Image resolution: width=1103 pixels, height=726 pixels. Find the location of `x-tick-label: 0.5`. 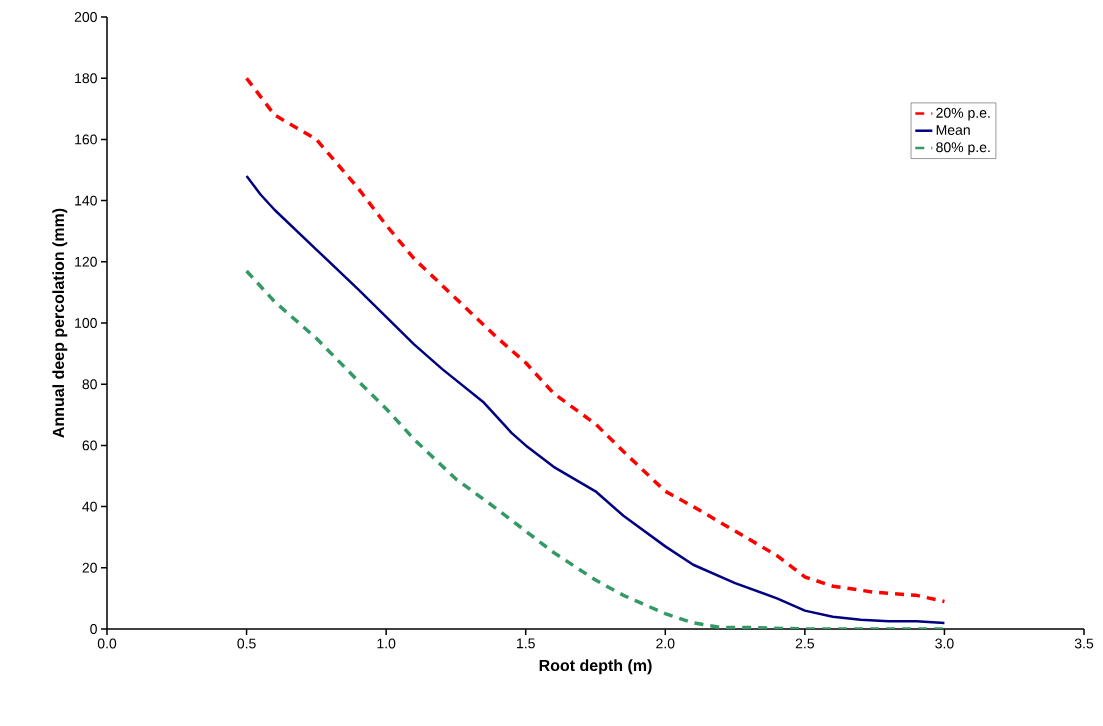

x-tick-label: 0.5 is located at coordinates (246, 643).